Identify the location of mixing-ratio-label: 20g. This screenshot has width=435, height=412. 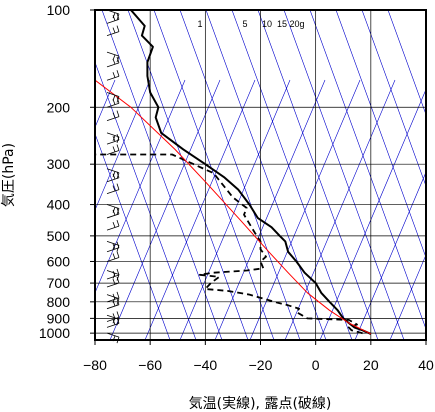
(296, 24).